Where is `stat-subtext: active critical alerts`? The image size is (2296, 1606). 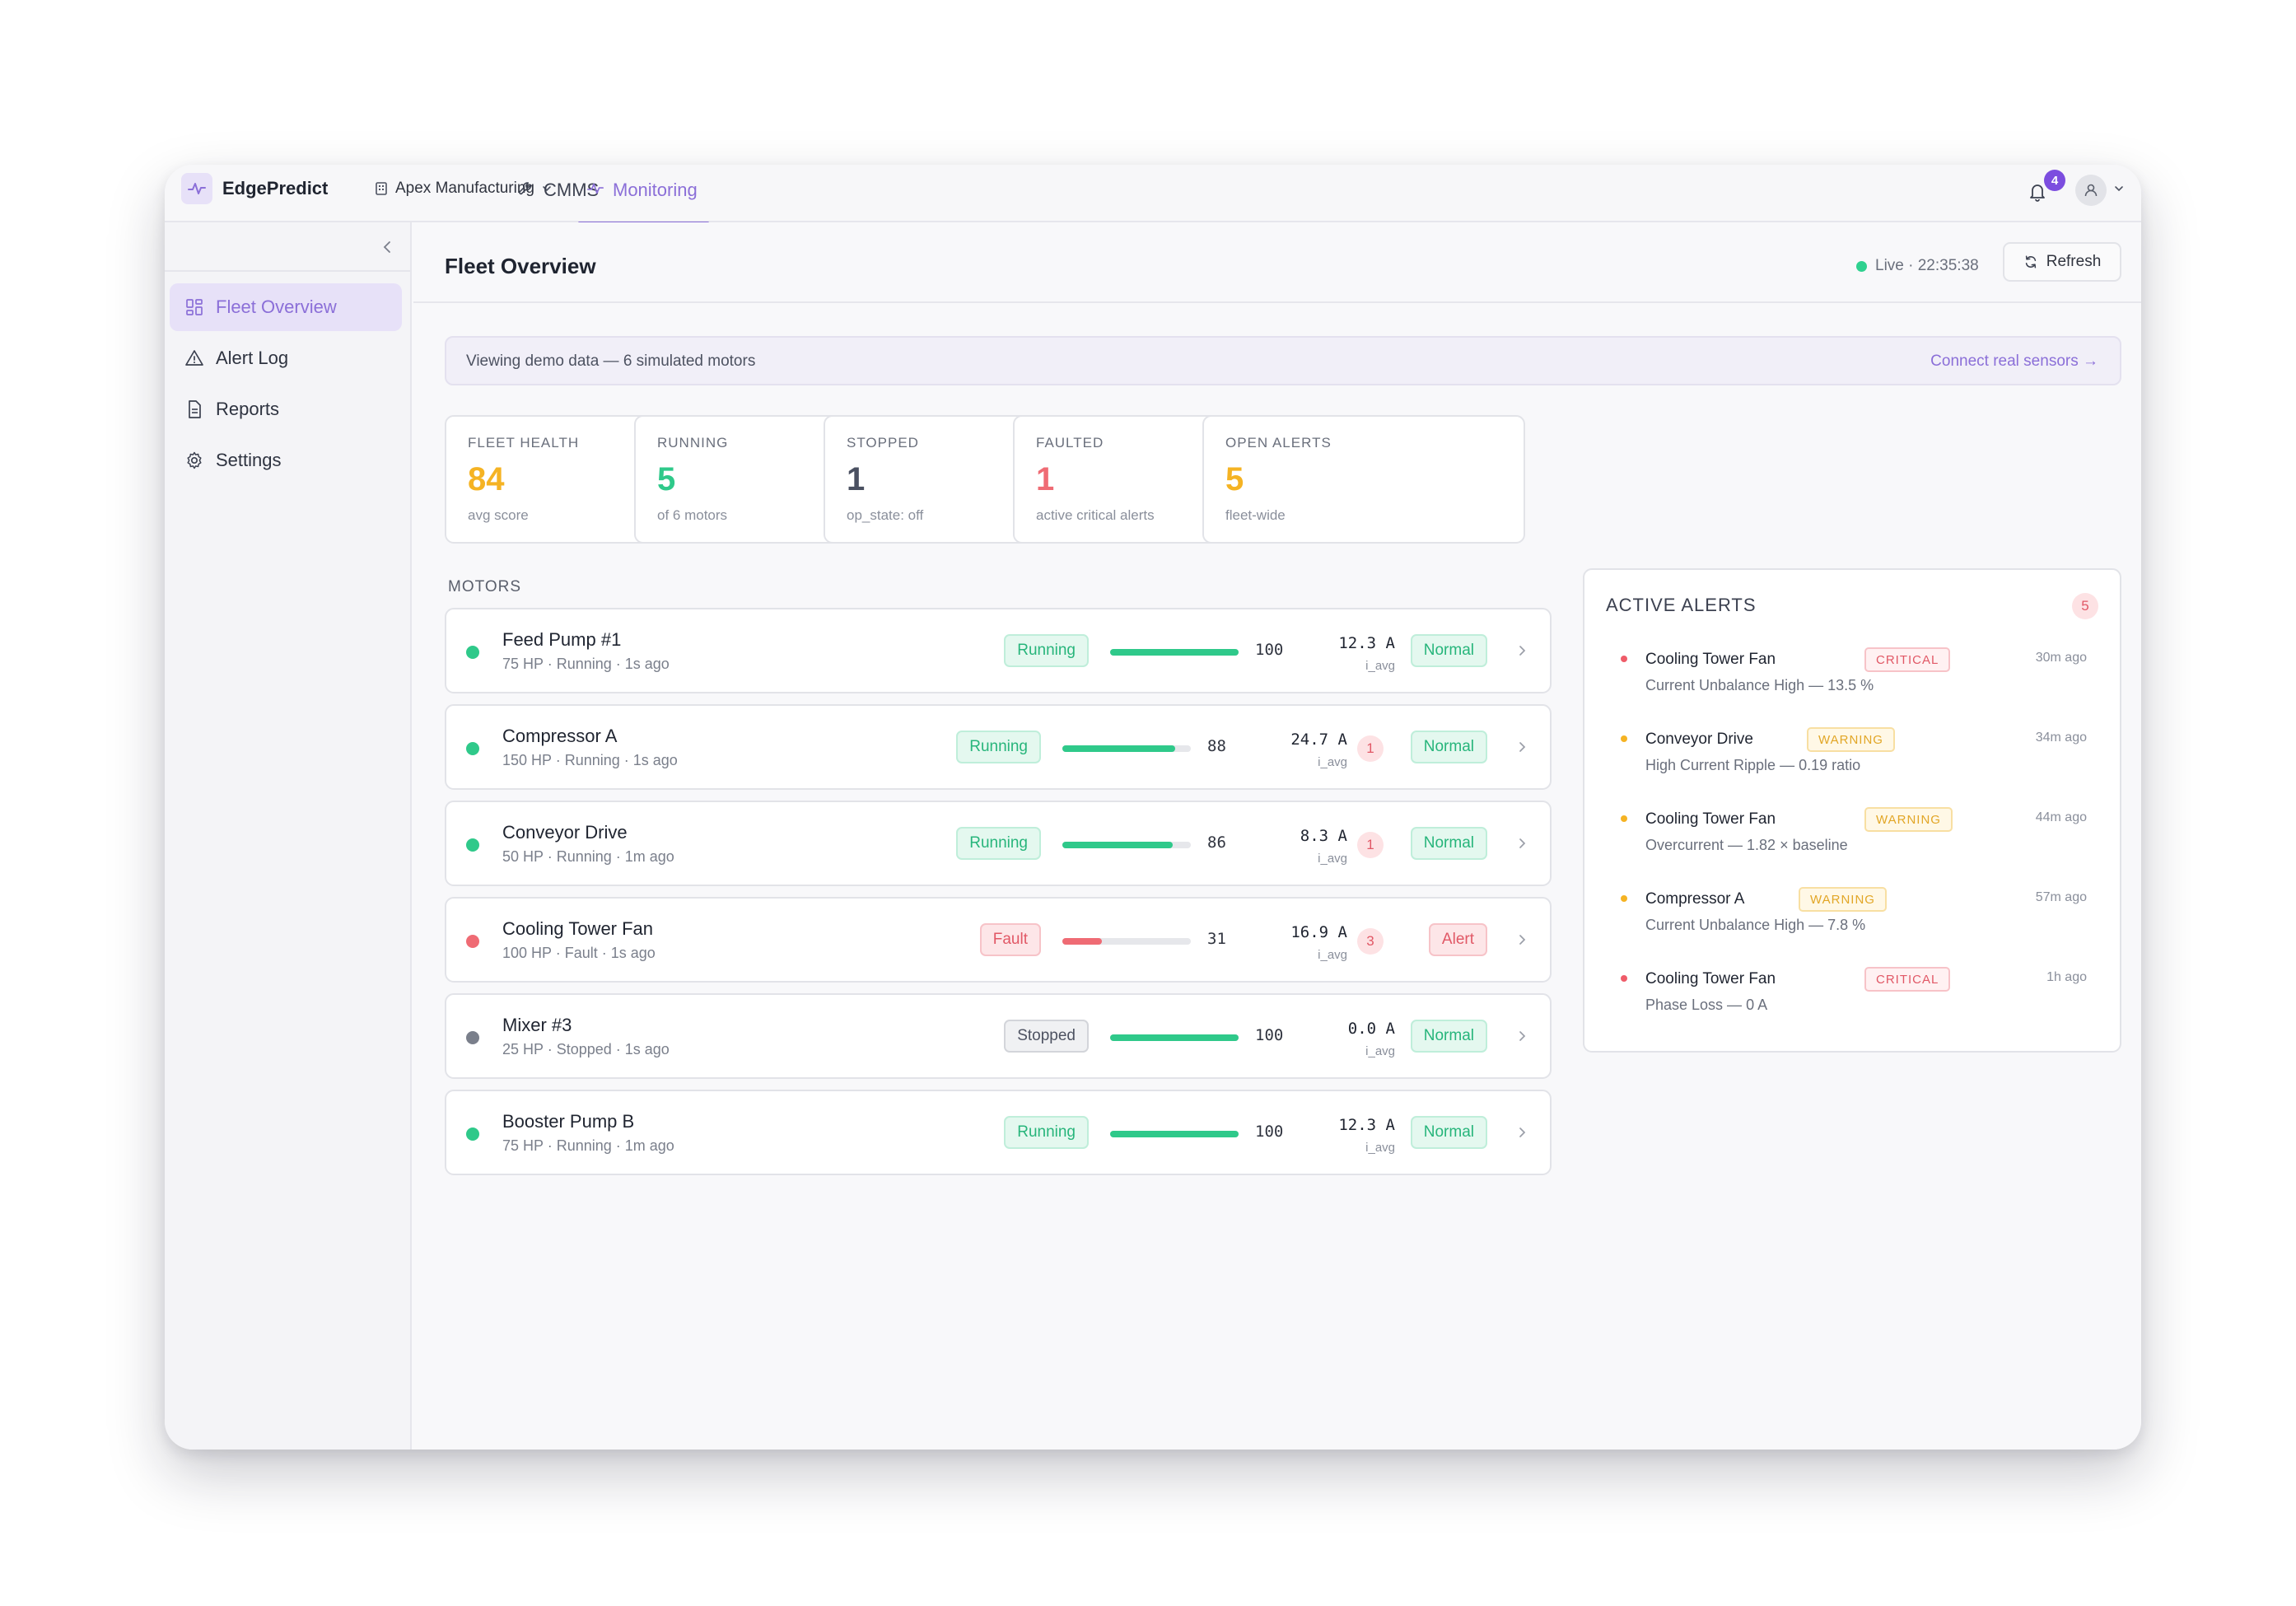 stat-subtext: active critical alerts is located at coordinates (1095, 515).